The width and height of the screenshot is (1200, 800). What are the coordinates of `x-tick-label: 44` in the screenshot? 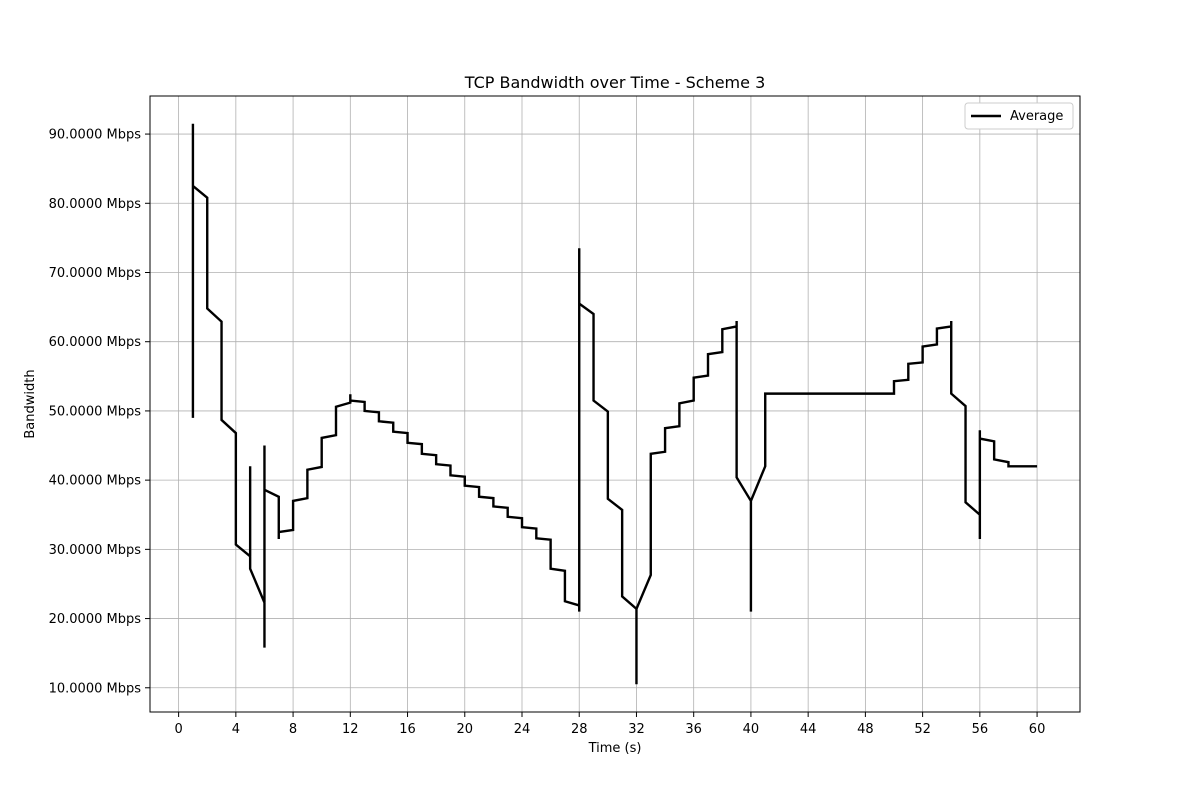 It's located at (808, 729).